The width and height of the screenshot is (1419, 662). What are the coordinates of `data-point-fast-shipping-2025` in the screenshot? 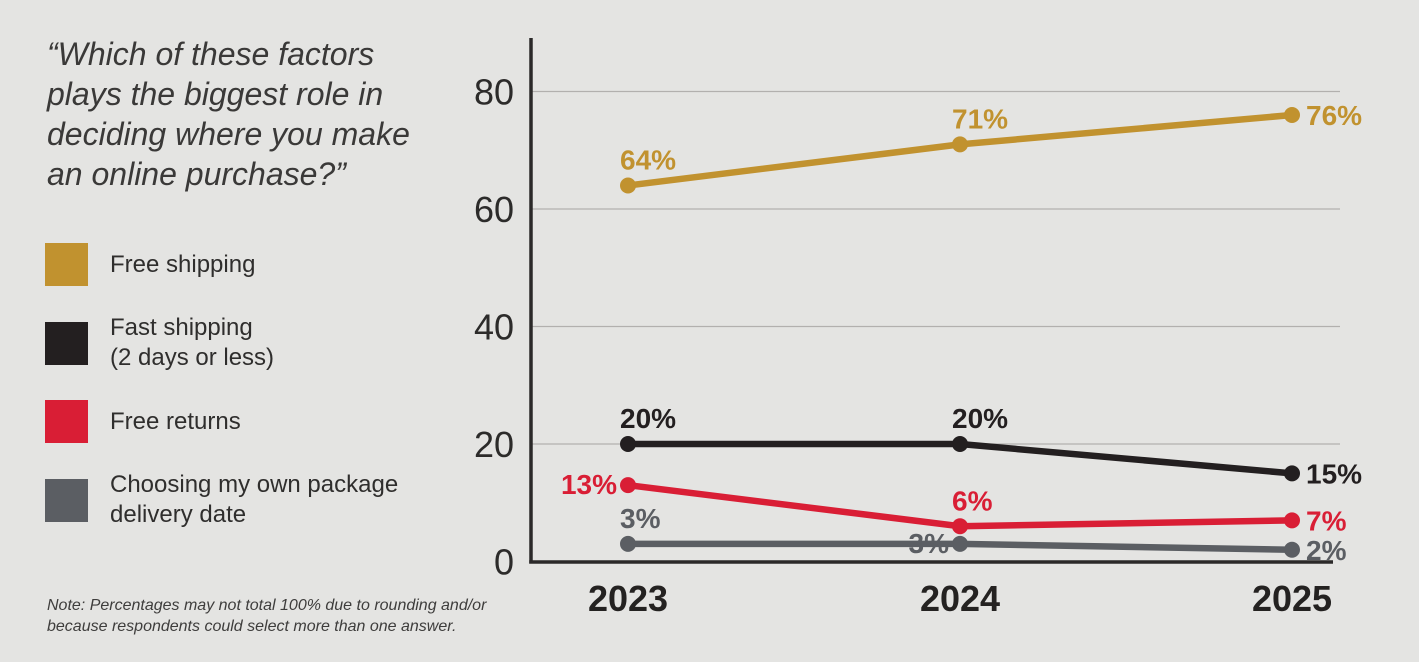 It's located at (1292, 473).